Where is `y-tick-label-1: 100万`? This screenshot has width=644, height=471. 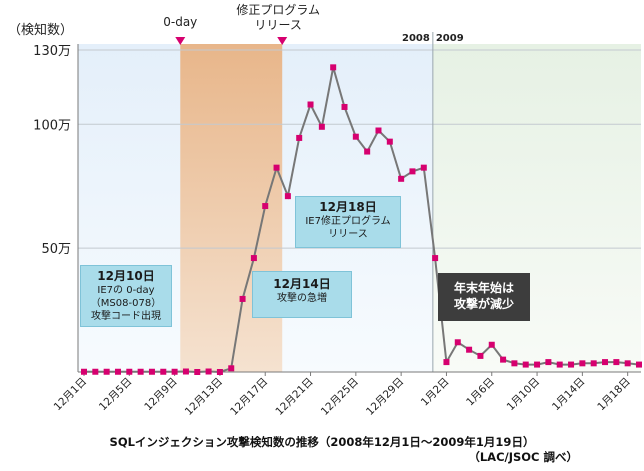
y-tick-label-1: 100万 is located at coordinates (52, 125).